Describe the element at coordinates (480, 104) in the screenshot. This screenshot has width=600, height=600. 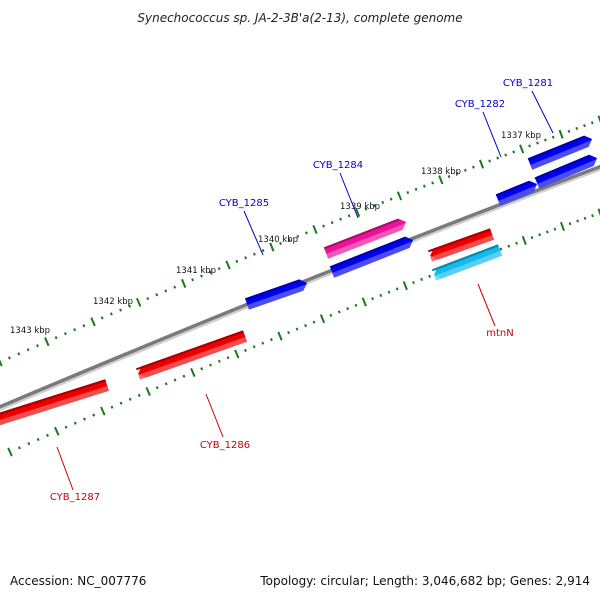
I see `gene-label-cyb_1282: CYB_1282` at that location.